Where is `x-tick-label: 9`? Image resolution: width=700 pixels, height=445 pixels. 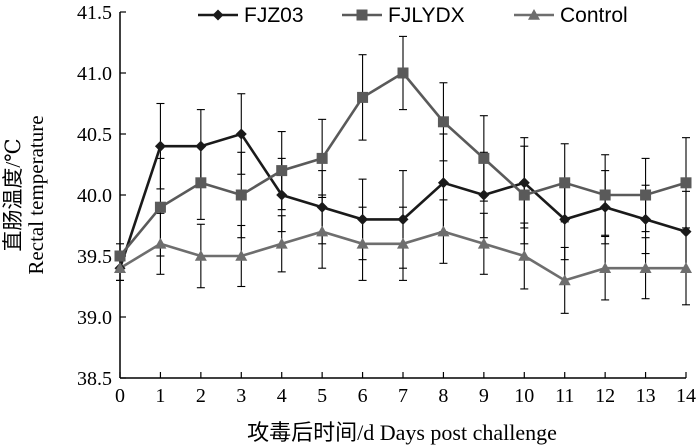 x-tick-label: 9 is located at coordinates (484, 396).